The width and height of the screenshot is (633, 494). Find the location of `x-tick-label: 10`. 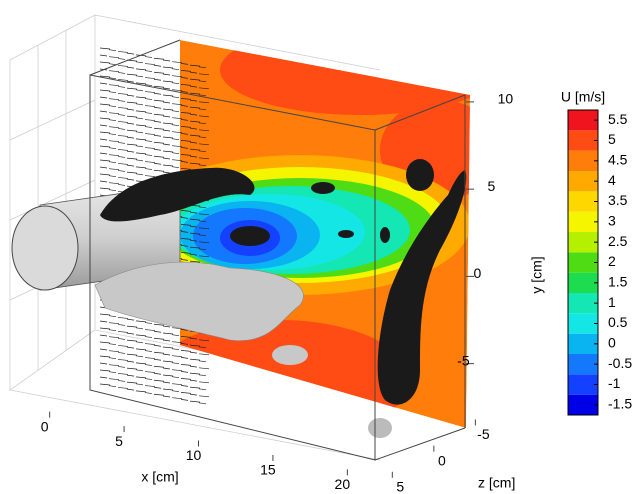

x-tick-label: 10 is located at coordinates (194, 455).